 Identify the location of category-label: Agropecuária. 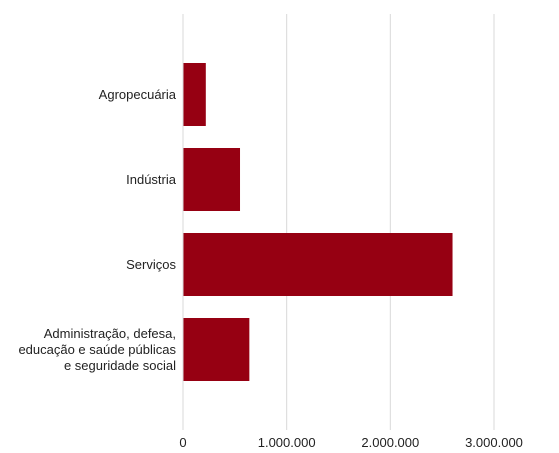
(138, 94).